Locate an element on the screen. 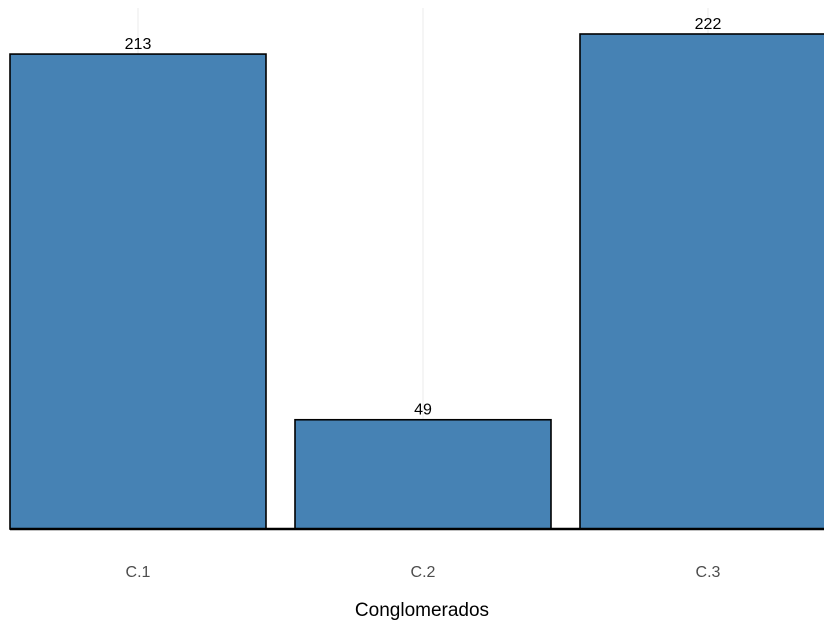 The image size is (824, 627). x-axis-ticks: C.1 C.2 C.3 is located at coordinates (423, 572).